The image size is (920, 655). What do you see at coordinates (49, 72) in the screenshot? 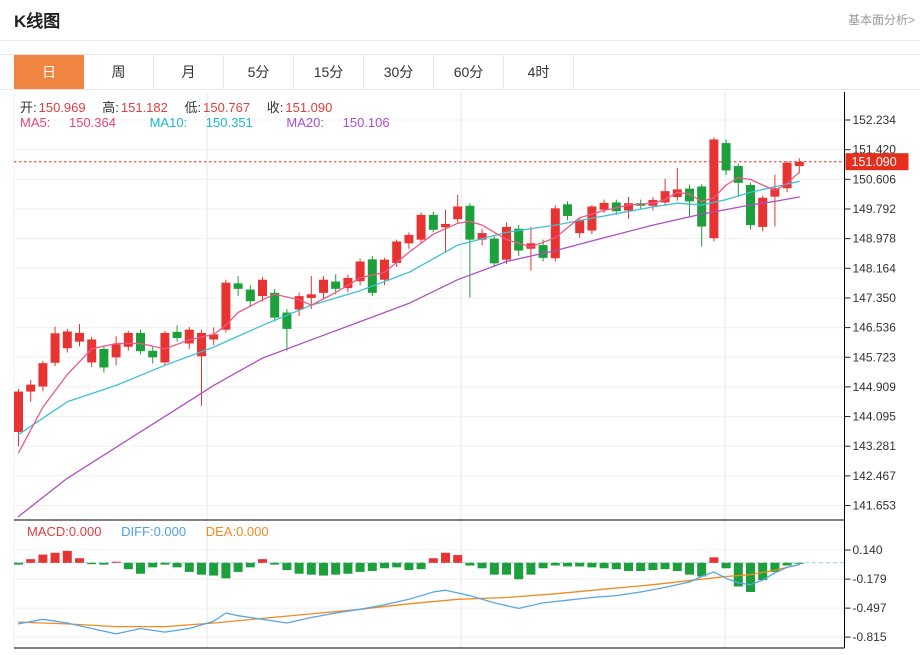
I see `tab-day: 日` at bounding box center [49, 72].